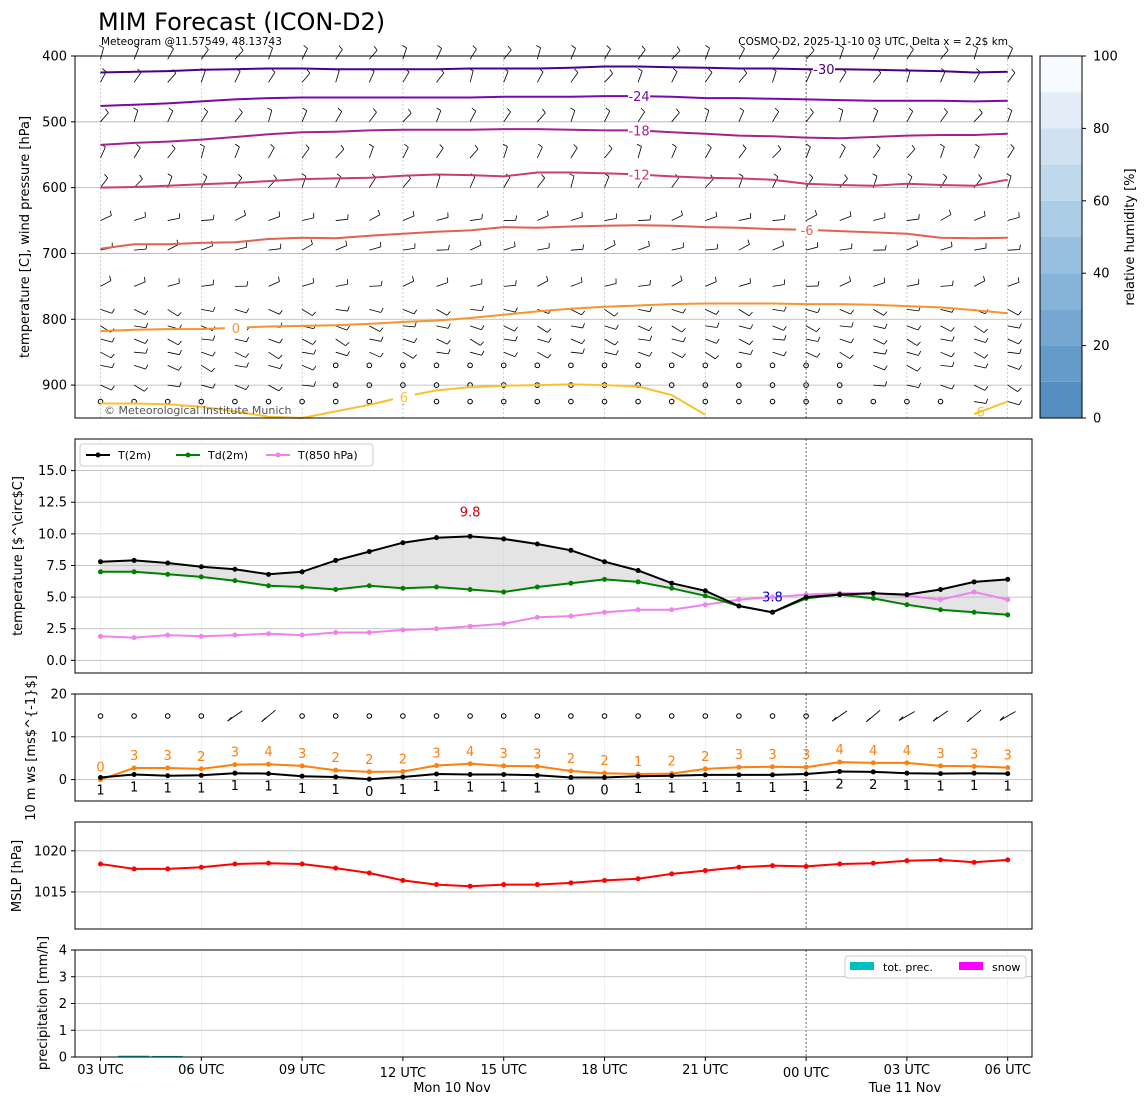  Describe the element at coordinates (1105, 57) in the screenshot. I see `colorbar-tick-label: 100` at that location.